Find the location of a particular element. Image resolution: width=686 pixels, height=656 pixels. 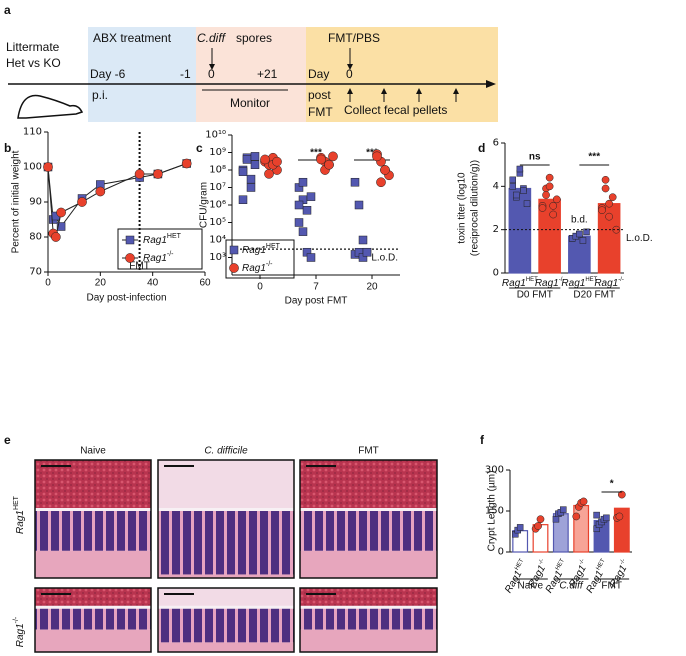

panel-label: a is located at coordinates (7, 10).